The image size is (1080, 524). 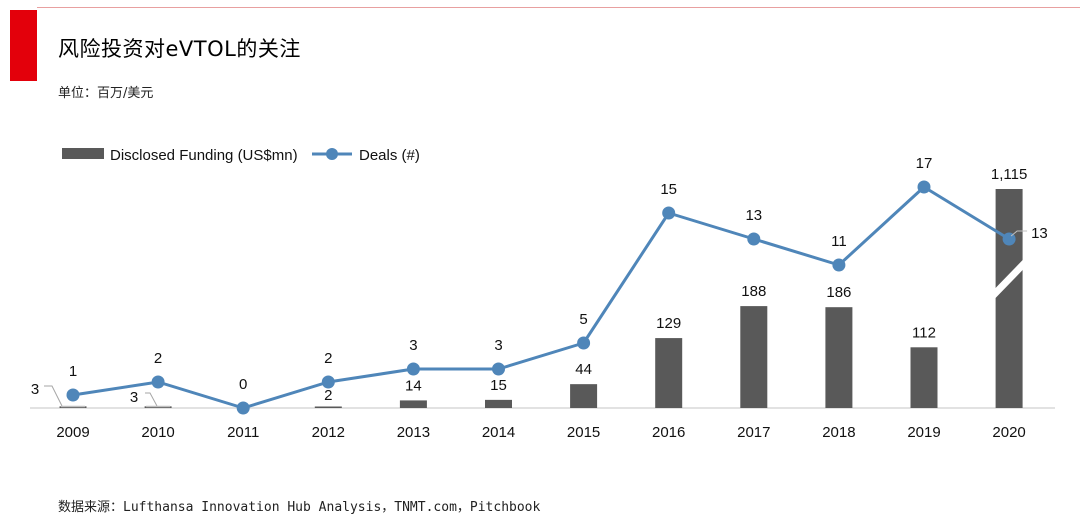 What do you see at coordinates (328, 382) in the screenshot?
I see `deal-point-2012` at bounding box center [328, 382].